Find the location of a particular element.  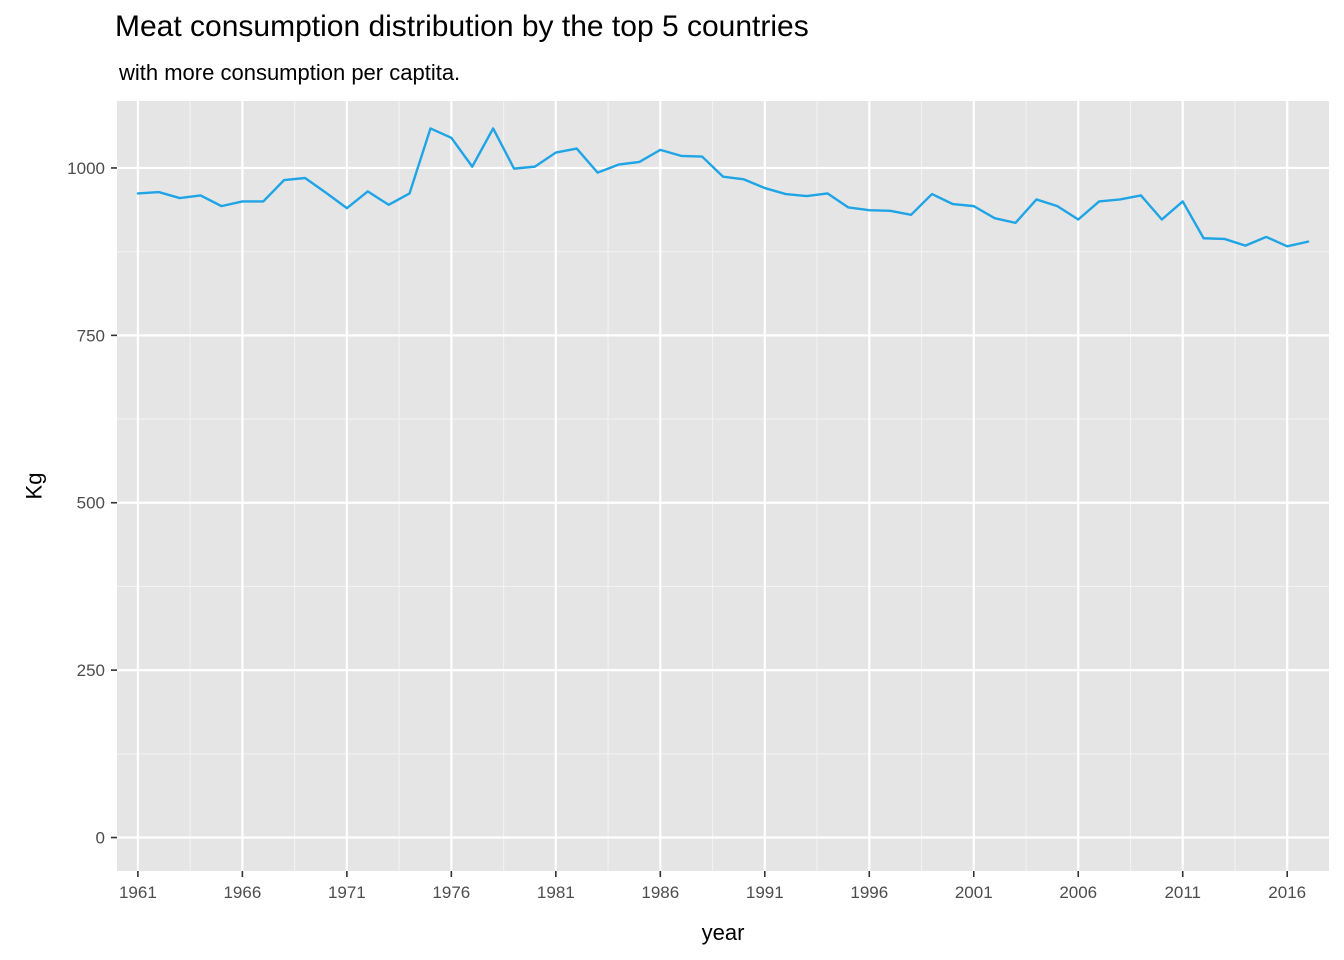

series-group is located at coordinates (723, 187).